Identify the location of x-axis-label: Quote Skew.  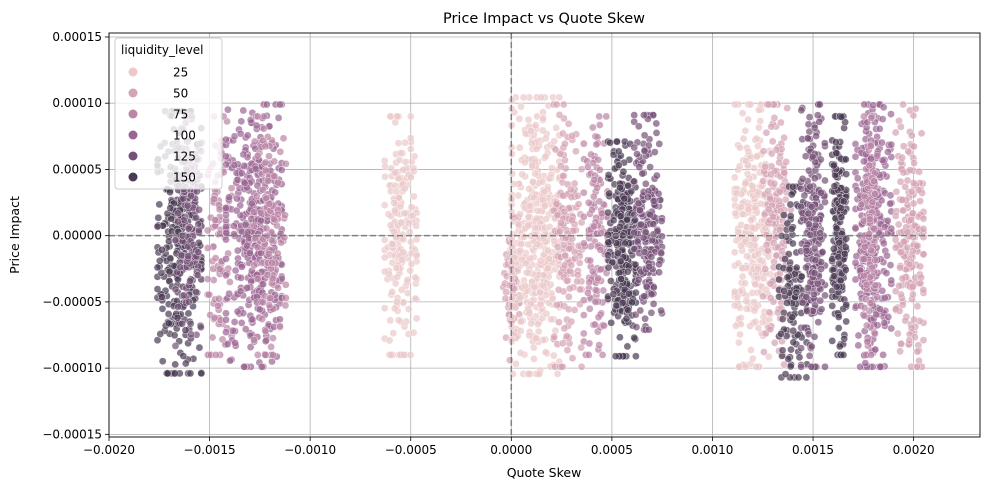
(544, 472).